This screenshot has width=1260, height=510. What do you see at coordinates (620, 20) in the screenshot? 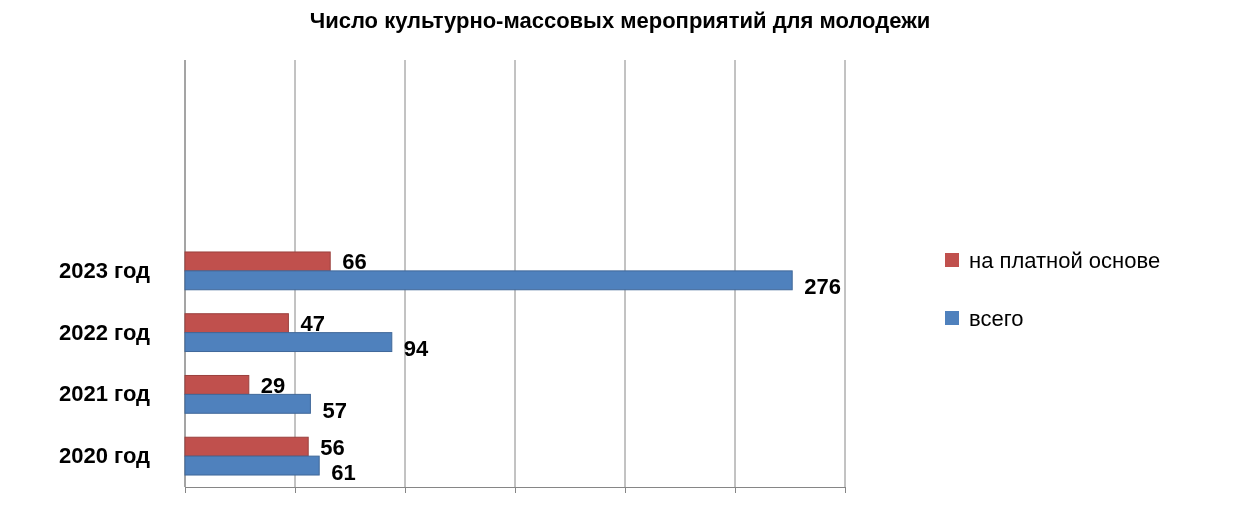
I see `chart-title: Число культурно-массовых мероприятий для молодежи` at bounding box center [620, 20].